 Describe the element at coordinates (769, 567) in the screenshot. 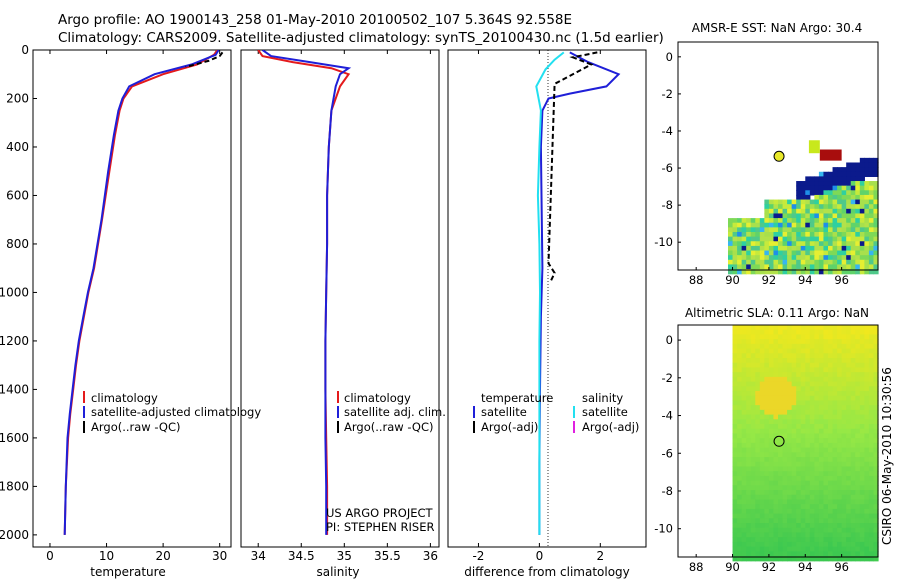

I see `x-tick-label: 92` at that location.